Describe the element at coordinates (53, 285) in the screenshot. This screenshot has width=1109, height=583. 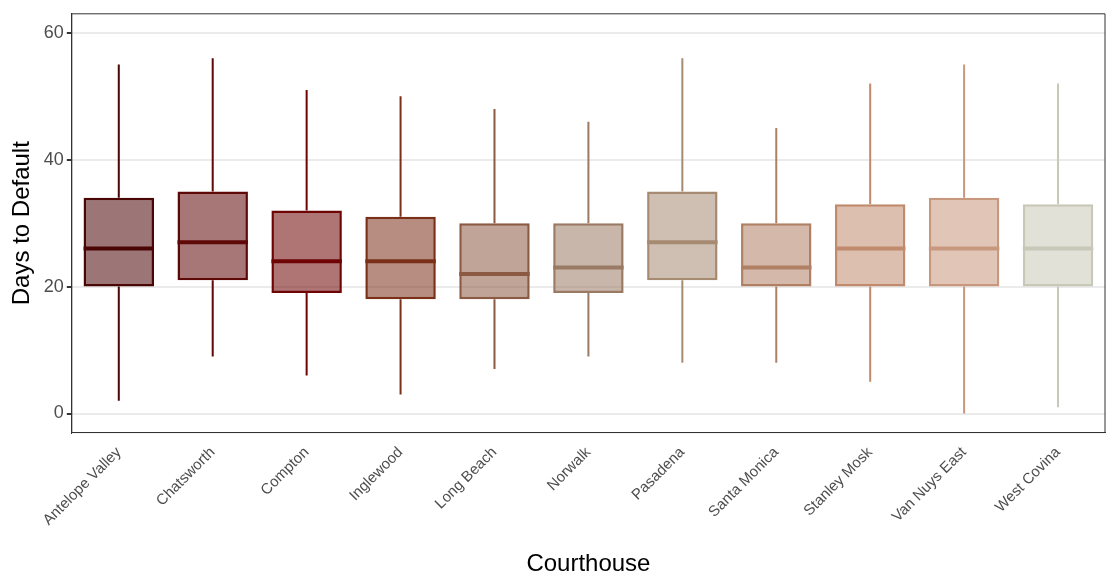
I see `y-tick-label: 20` at that location.